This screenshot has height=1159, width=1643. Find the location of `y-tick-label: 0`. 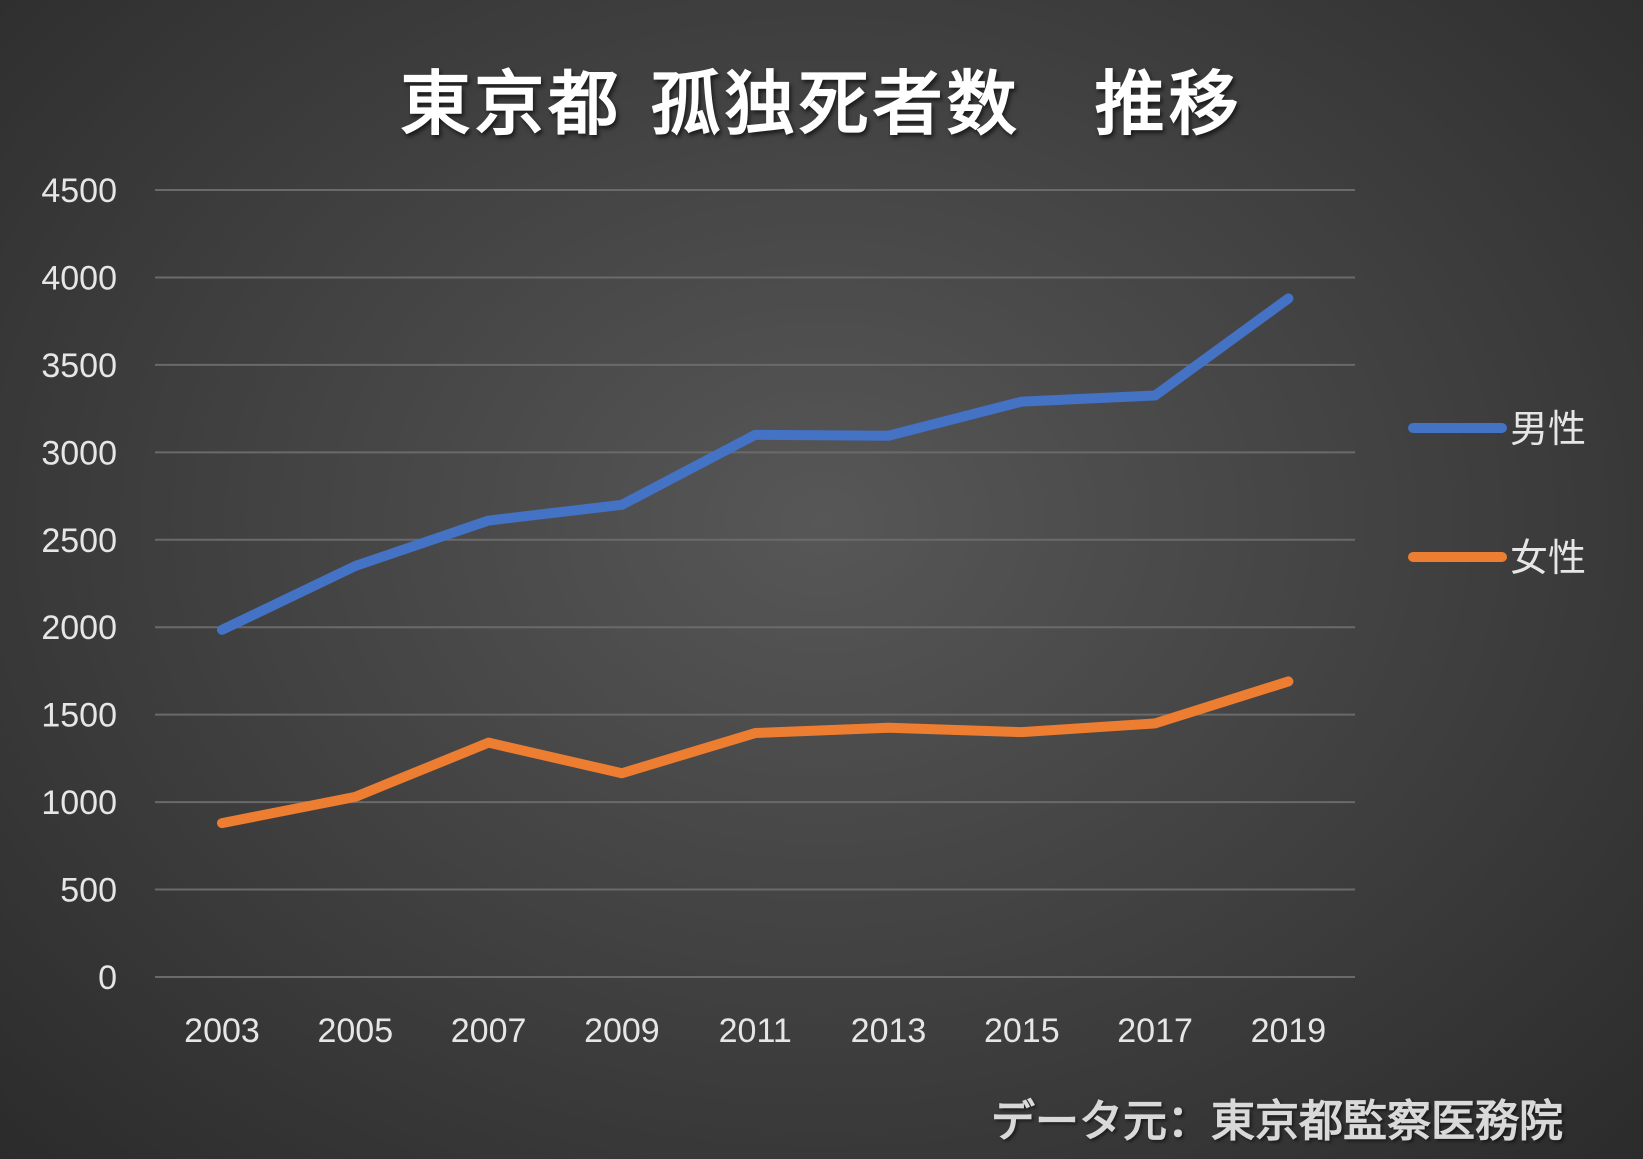

y-tick-label: 0 is located at coordinates (107, 978).